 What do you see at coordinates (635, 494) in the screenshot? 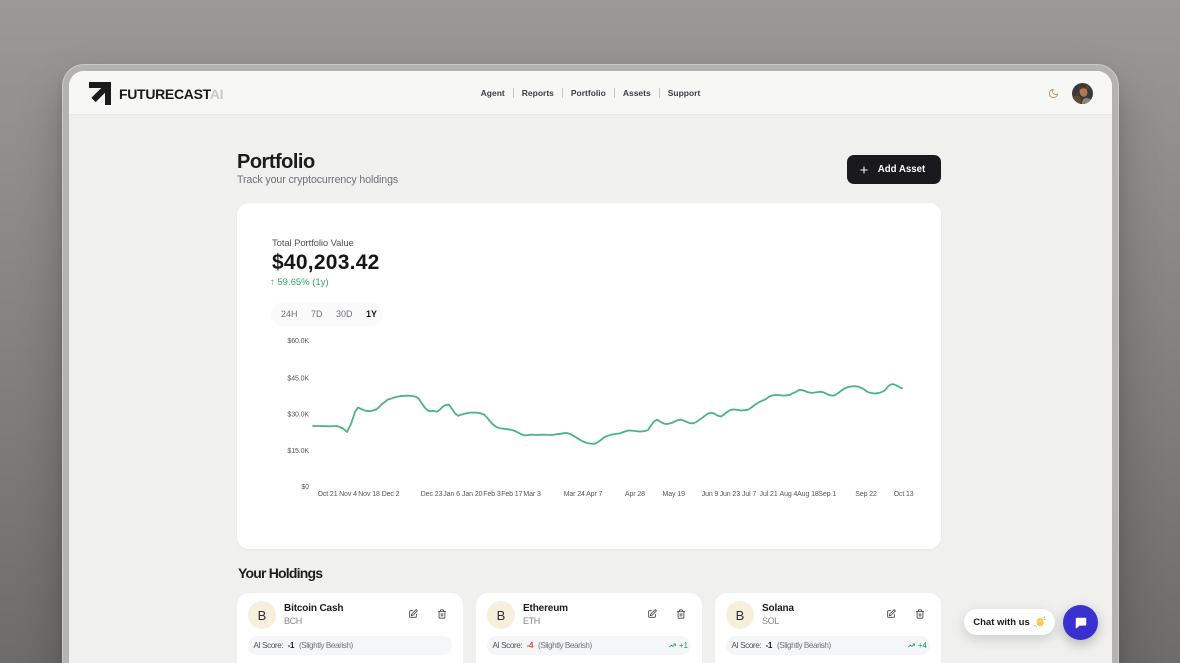
I see `svg-text: Apr 28` at bounding box center [635, 494].